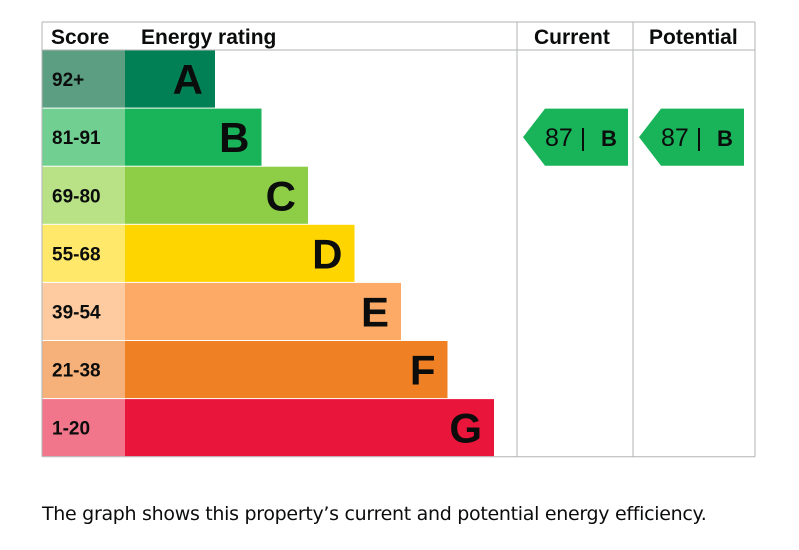 This screenshot has height=550, width=799. What do you see at coordinates (193, 137) in the screenshot?
I see `rating-bar-B` at bounding box center [193, 137].